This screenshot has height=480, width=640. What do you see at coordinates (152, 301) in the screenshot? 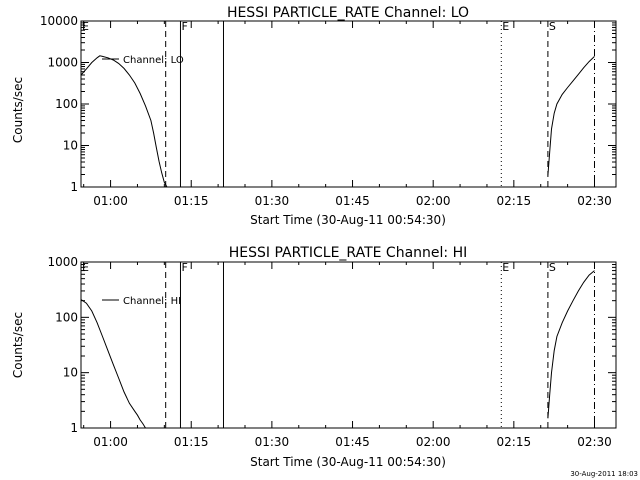
I see `legend-label: Channel: HI` at bounding box center [152, 301].